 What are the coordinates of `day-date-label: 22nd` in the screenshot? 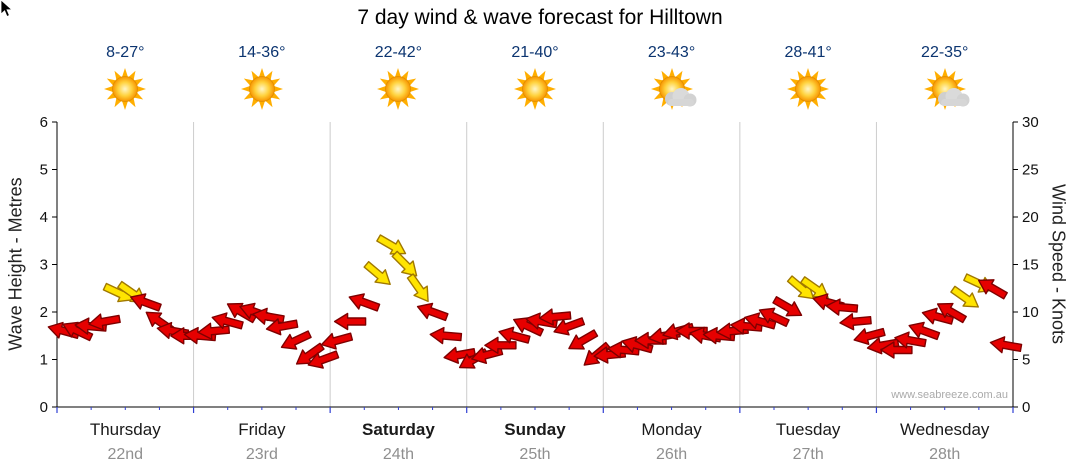 It's located at (125, 454).